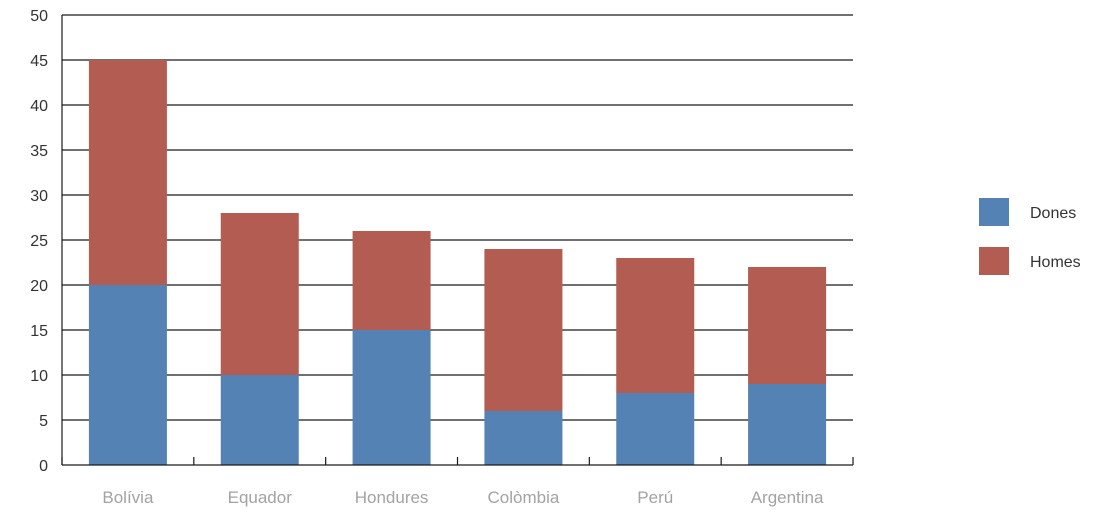 This screenshot has width=1100, height=512. What do you see at coordinates (39, 106) in the screenshot?
I see `y-tick-label: 40` at bounding box center [39, 106].